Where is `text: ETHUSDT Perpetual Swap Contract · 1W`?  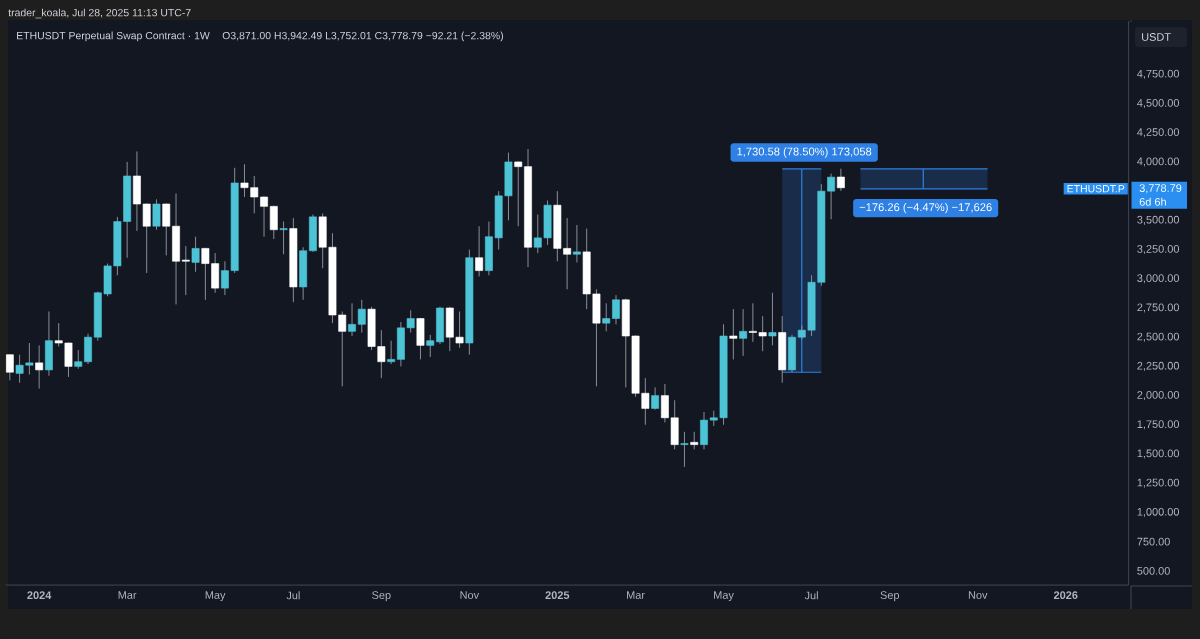
text: ETHUSDT Perpetual Swap Contract · 1W is located at coordinates (113, 36).